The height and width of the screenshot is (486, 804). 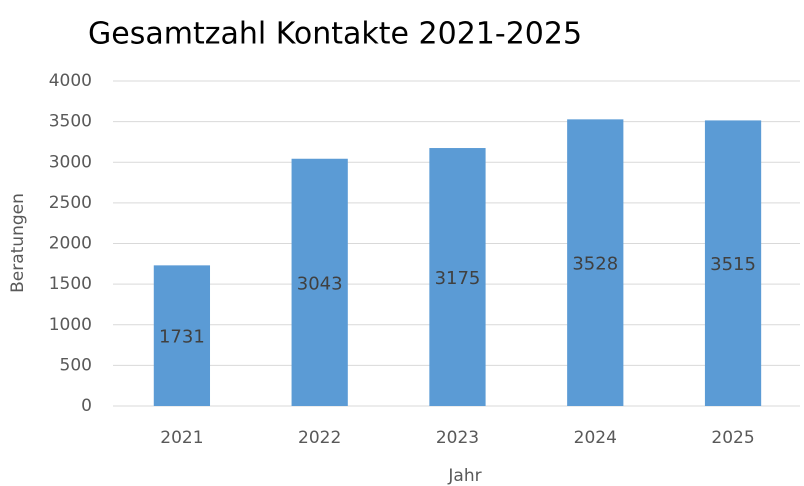 What do you see at coordinates (70, 244) in the screenshot?
I see `y-tick-label: 2000` at bounding box center [70, 244].